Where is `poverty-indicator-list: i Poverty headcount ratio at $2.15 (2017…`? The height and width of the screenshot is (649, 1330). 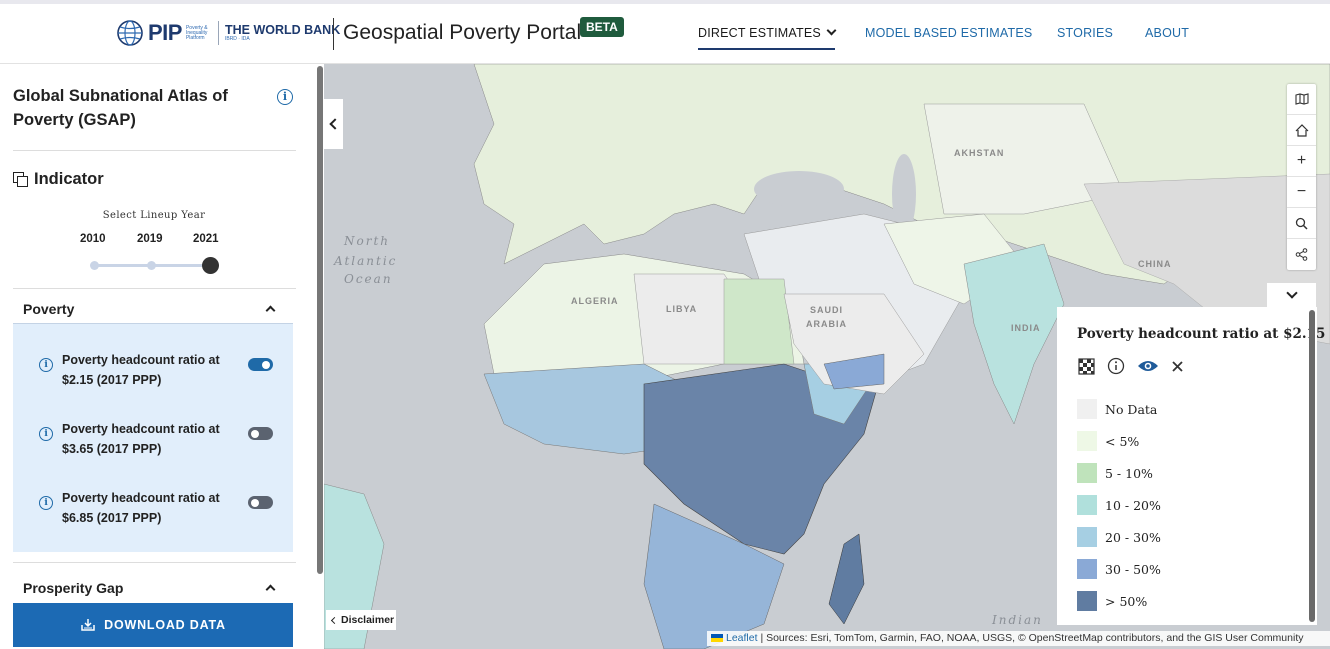 poverty-indicator-list: i Poverty headcount ratio at $2.15 (2017… is located at coordinates (153, 438).